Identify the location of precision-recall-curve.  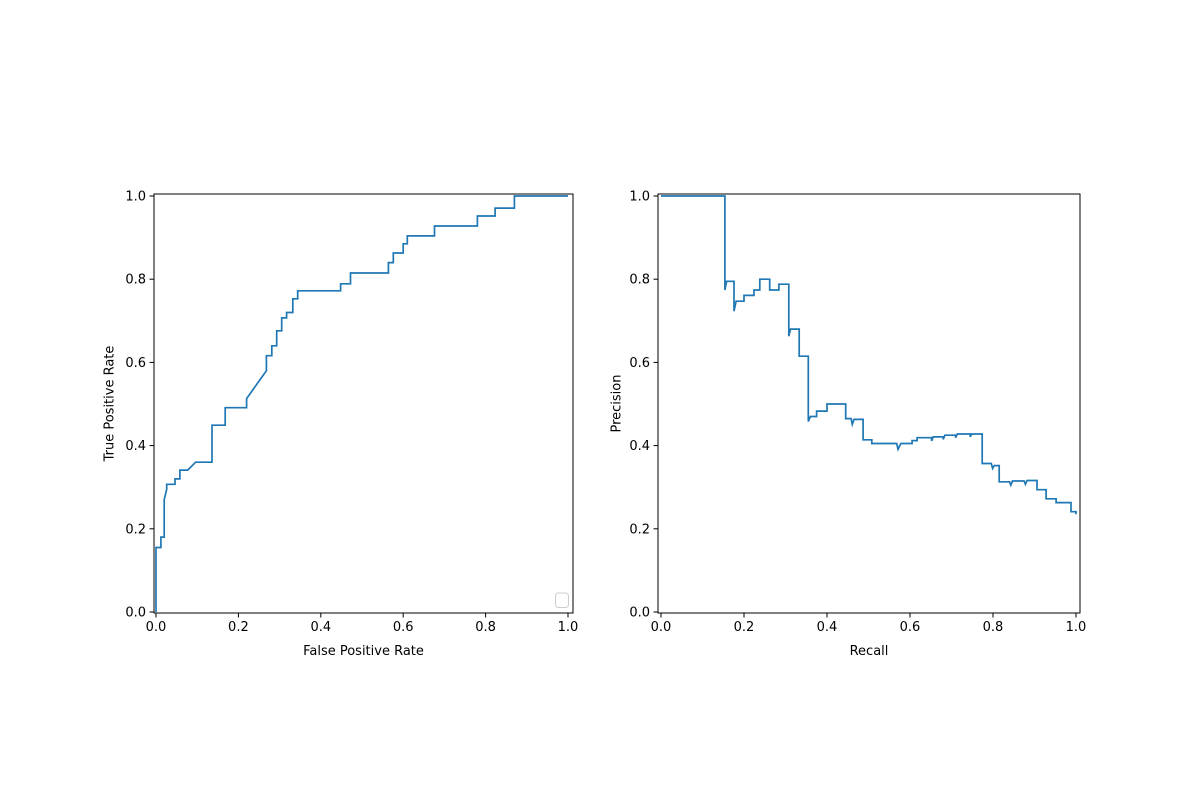
(869, 355).